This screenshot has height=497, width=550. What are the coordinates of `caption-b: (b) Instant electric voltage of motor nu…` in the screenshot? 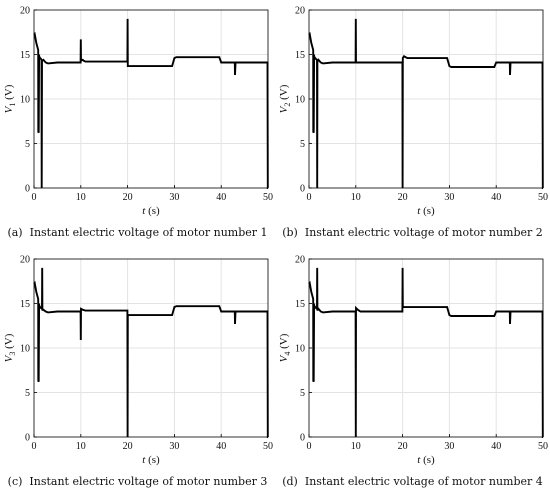 It's located at (412, 232).